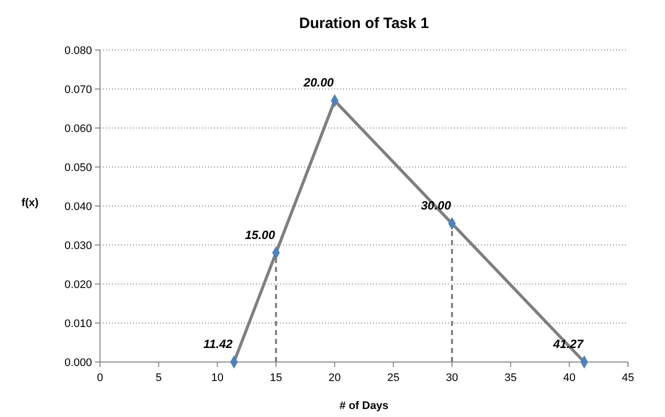 This screenshot has height=417, width=665. Describe the element at coordinates (364, 406) in the screenshot. I see `x-axis-title: # of Days` at that location.